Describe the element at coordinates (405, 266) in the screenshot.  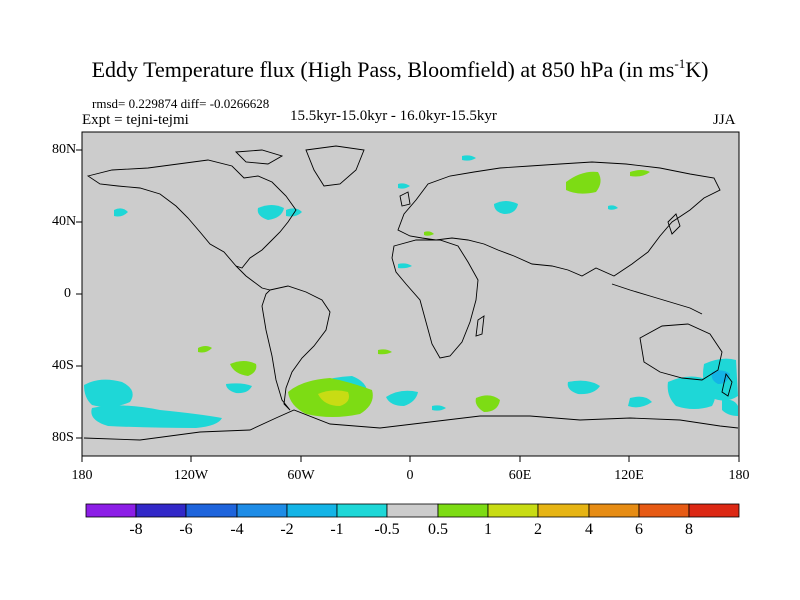
I see `patch-north-africa` at that location.